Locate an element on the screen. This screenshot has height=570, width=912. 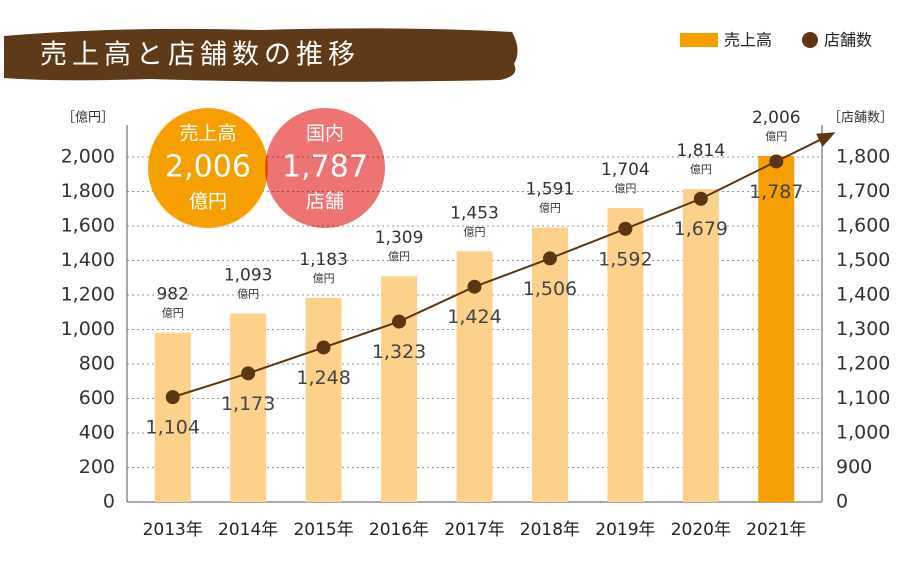
x-tick-label: 2019年 is located at coordinates (625, 530).